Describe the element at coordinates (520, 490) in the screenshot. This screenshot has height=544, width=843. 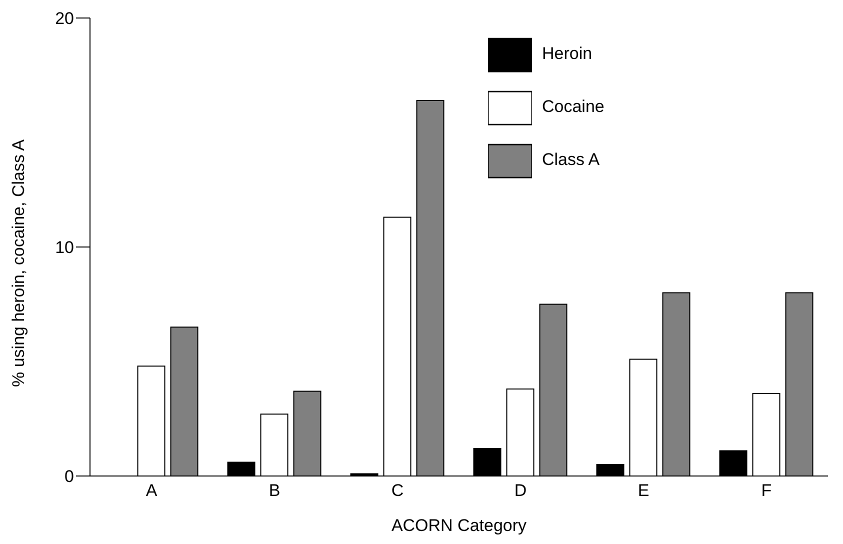
I see `x-tick-label: D` at that location.